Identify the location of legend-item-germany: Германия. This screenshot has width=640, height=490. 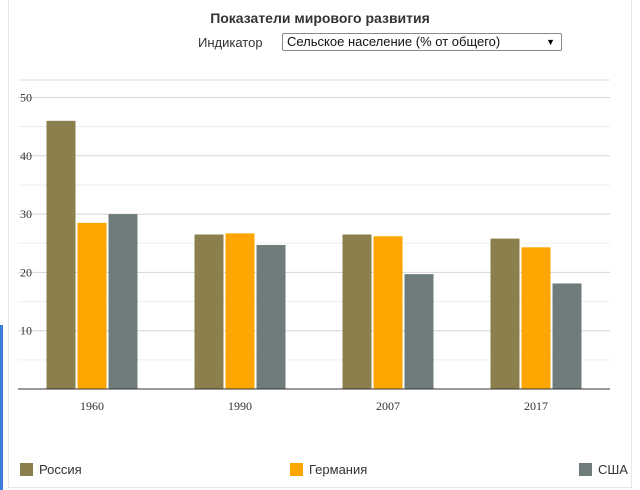
(328, 469).